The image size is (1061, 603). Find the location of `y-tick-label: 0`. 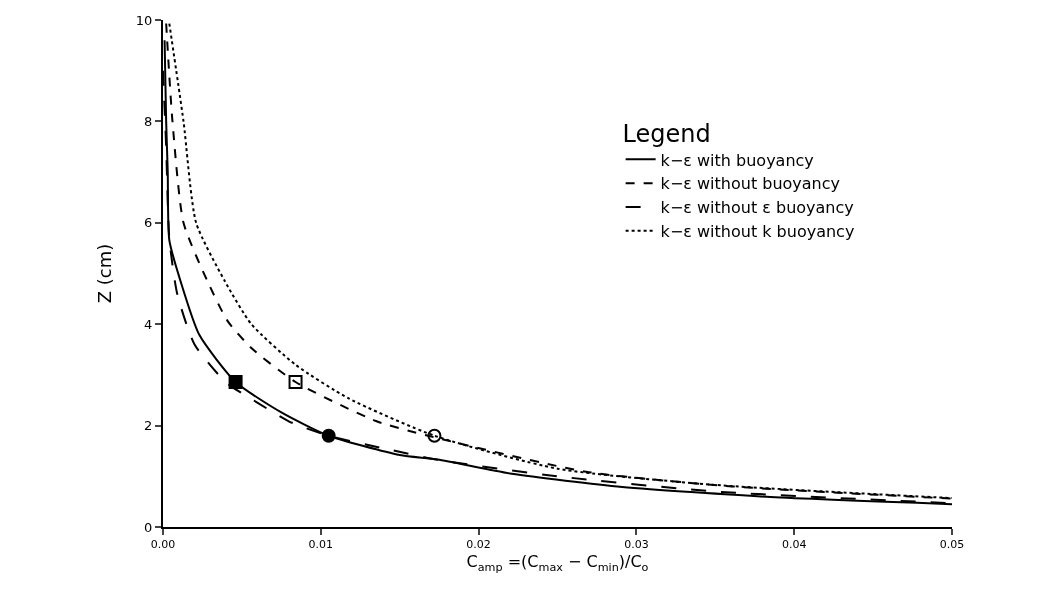

y-tick-label: 0 is located at coordinates (148, 527).